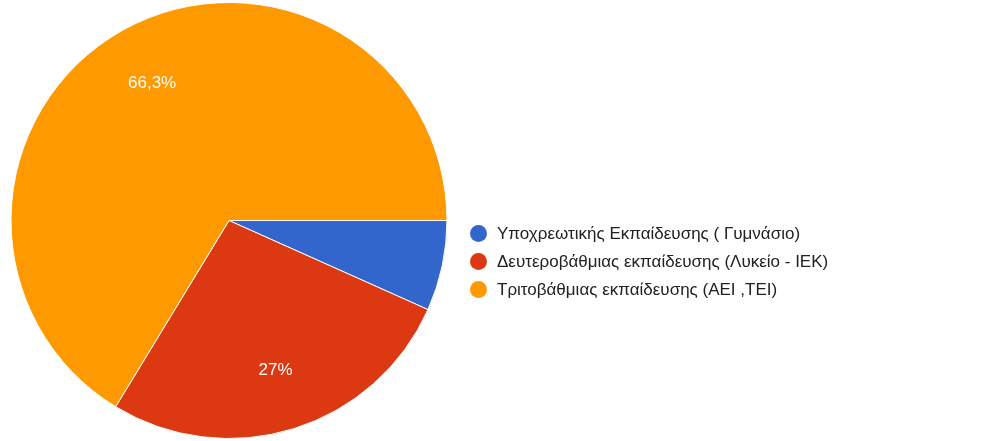 This screenshot has width=1006, height=441. What do you see at coordinates (152, 83) in the screenshot?
I see `data-label: 66,3%` at bounding box center [152, 83].